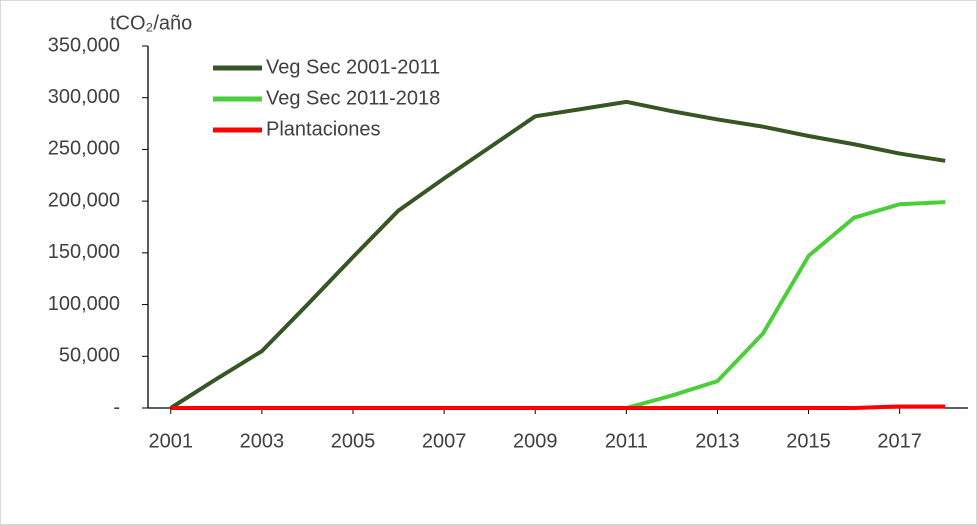 Image resolution: width=977 pixels, height=525 pixels. Describe the element at coordinates (626, 441) in the screenshot. I see `x-tick-label: 2011` at that location.